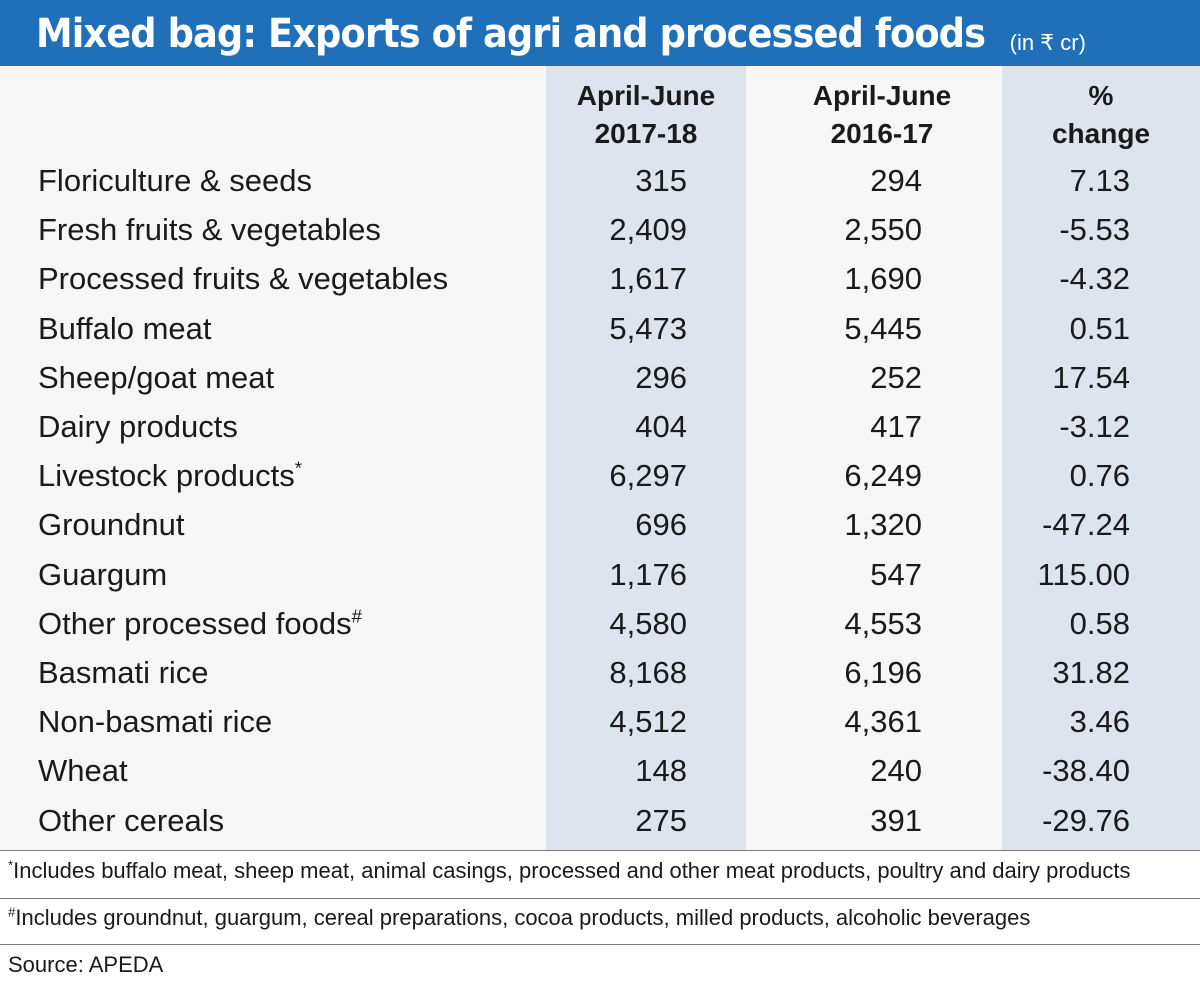 The width and height of the screenshot is (1200, 996). What do you see at coordinates (648, 672) in the screenshot?
I see `value-2017: 8,168` at bounding box center [648, 672].